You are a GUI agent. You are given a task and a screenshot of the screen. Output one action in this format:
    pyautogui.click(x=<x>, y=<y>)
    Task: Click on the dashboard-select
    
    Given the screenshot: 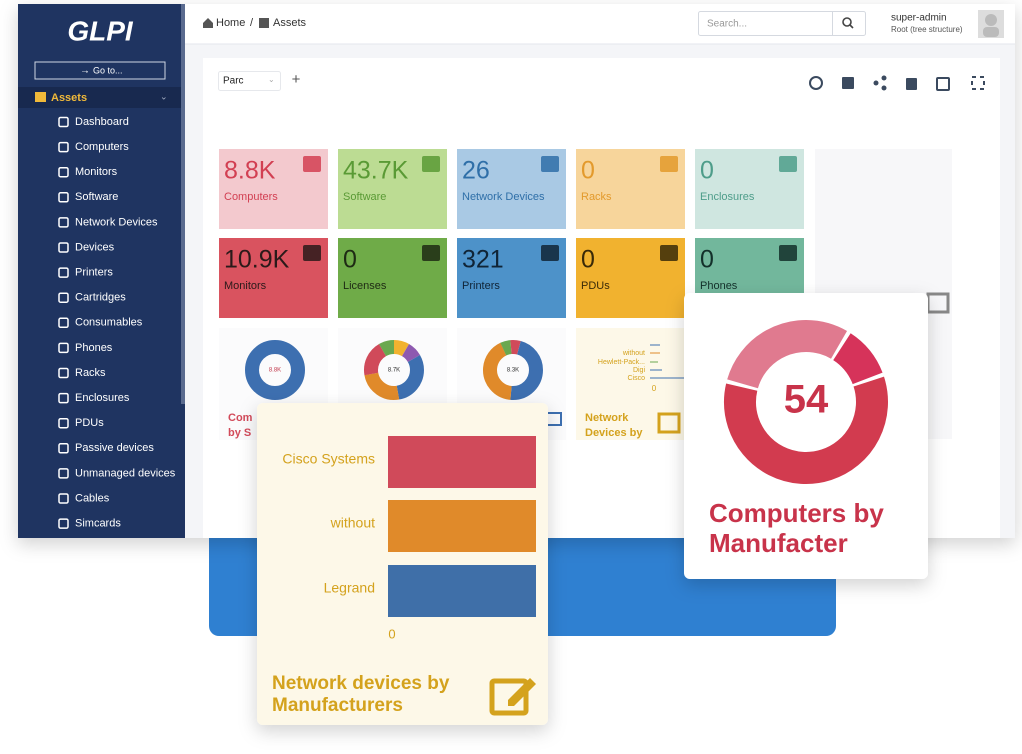 What is the action you would take?
    pyautogui.click(x=249, y=81)
    